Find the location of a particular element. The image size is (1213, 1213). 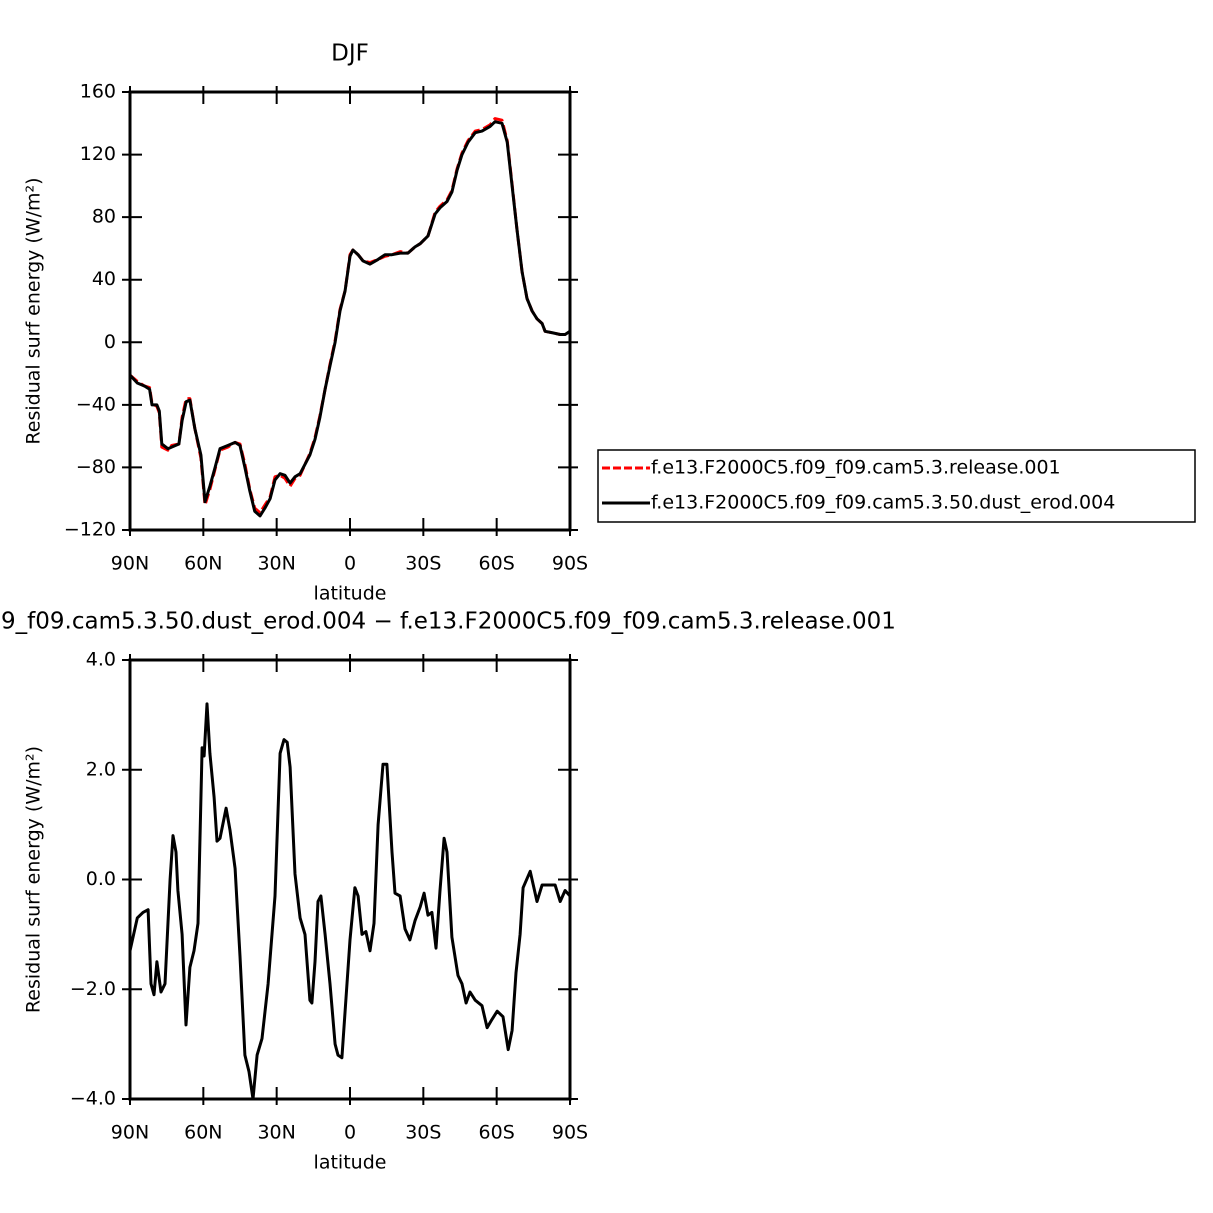

y-tick-label: −40 is located at coordinates (96, 404).